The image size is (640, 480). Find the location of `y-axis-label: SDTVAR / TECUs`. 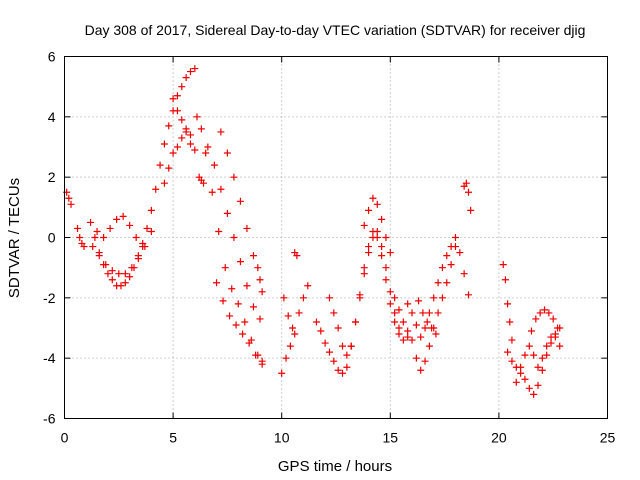

y-axis-label: SDTVAR / TECUs is located at coordinates (14, 238).